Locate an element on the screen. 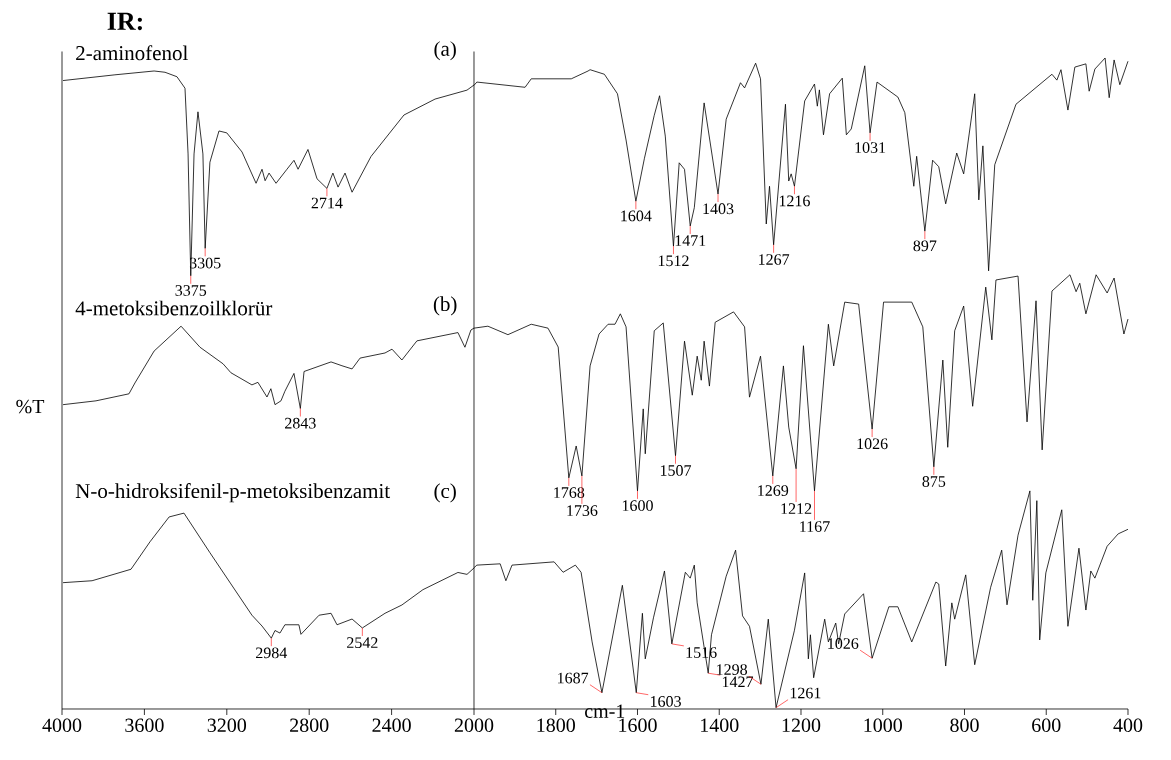 This screenshot has height=760, width=1171. chart-title: IR: is located at coordinates (124, 21).